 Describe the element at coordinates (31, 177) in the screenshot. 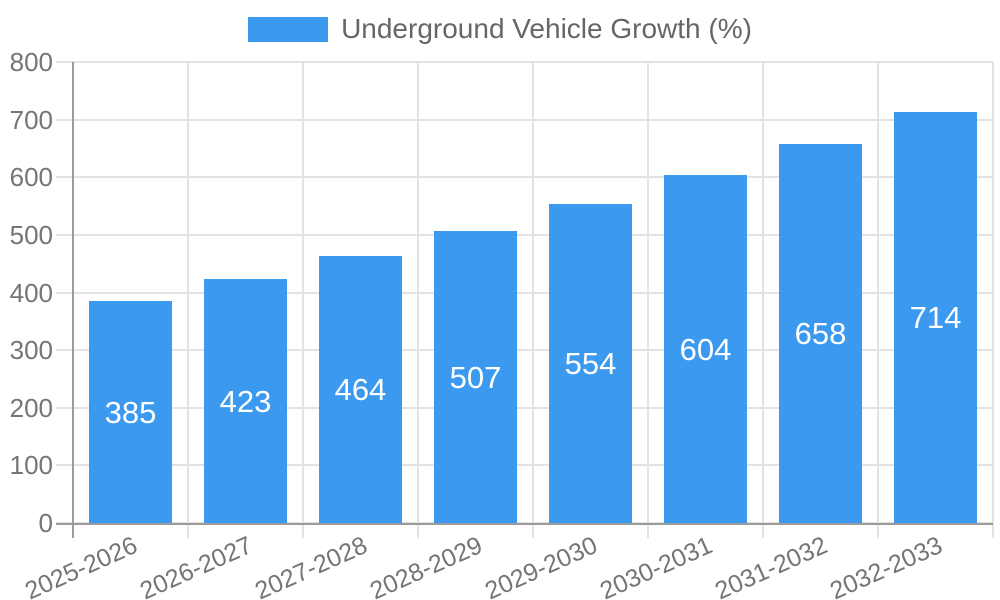

I see `y-tick-label: 600` at that location.